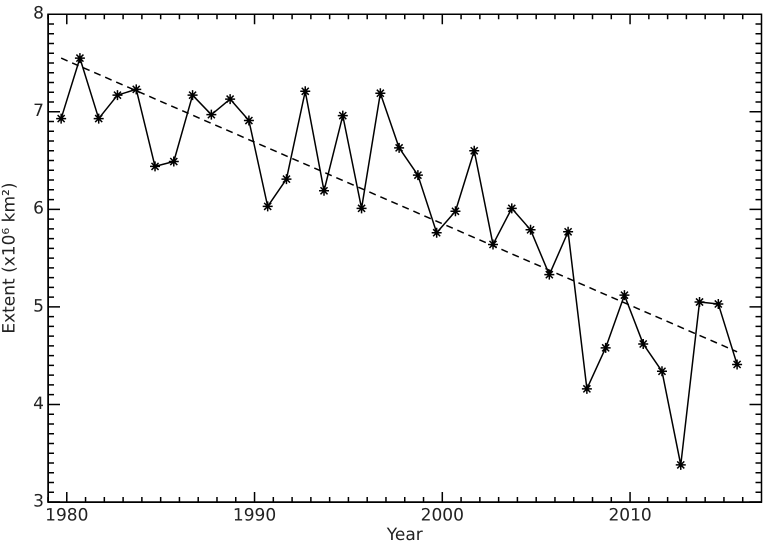 The width and height of the screenshot is (768, 546). Describe the element at coordinates (442, 516) in the screenshot. I see `x-tick-label: 2000` at that location.